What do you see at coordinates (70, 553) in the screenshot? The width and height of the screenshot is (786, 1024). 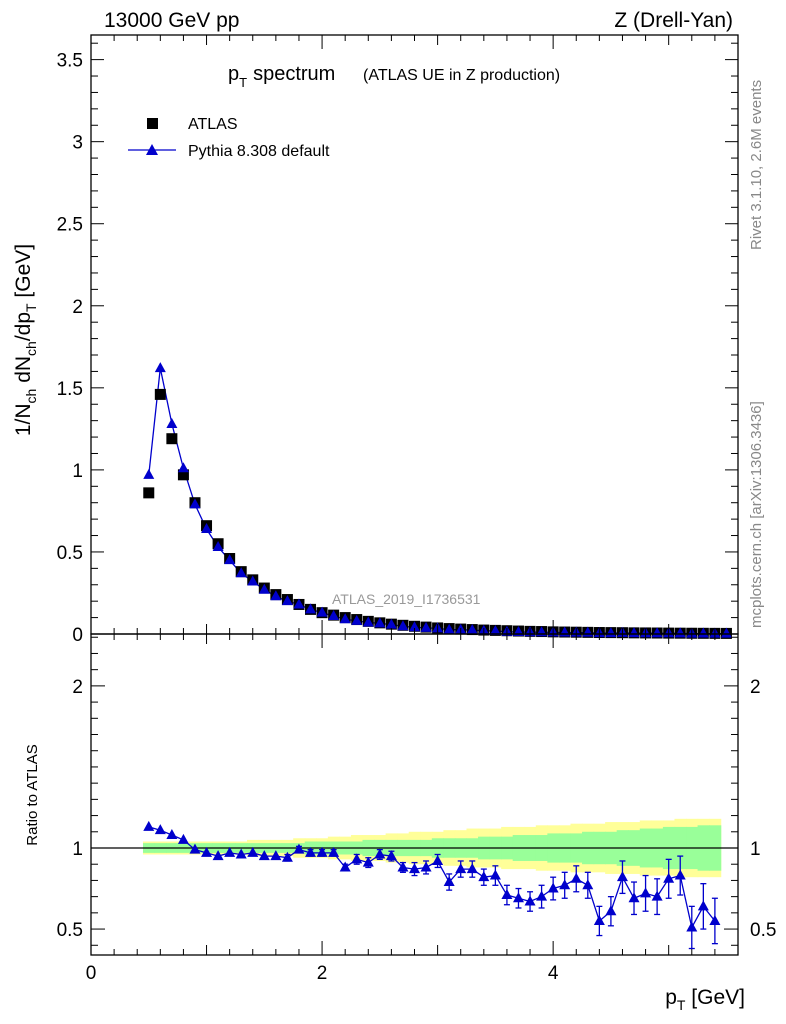 I see `main-y-tick-label: 0.5` at bounding box center [70, 553].